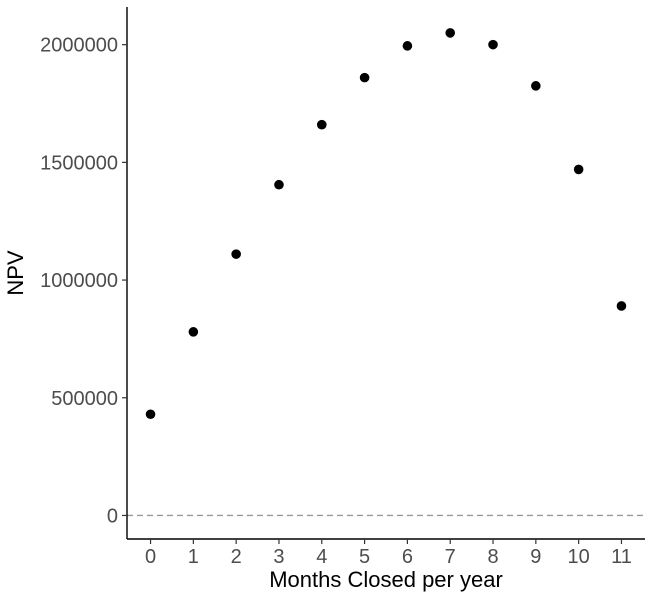 This screenshot has height=598, width=653. I want to click on x-tick-label: 0, so click(150, 557).